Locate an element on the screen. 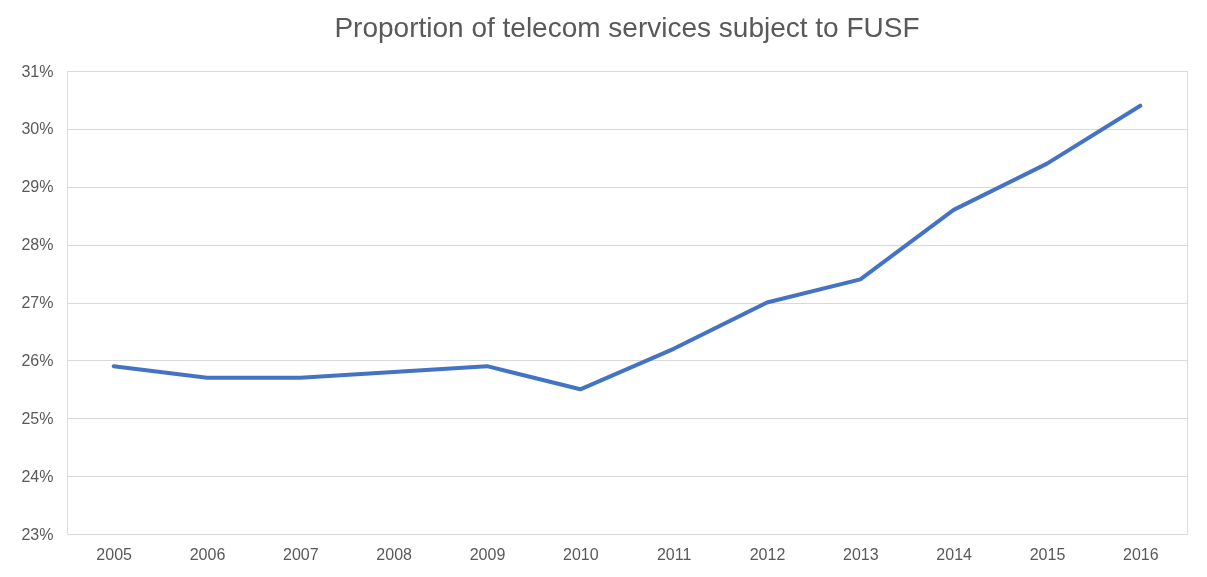  y-tick-label: 25% is located at coordinates (37, 418).